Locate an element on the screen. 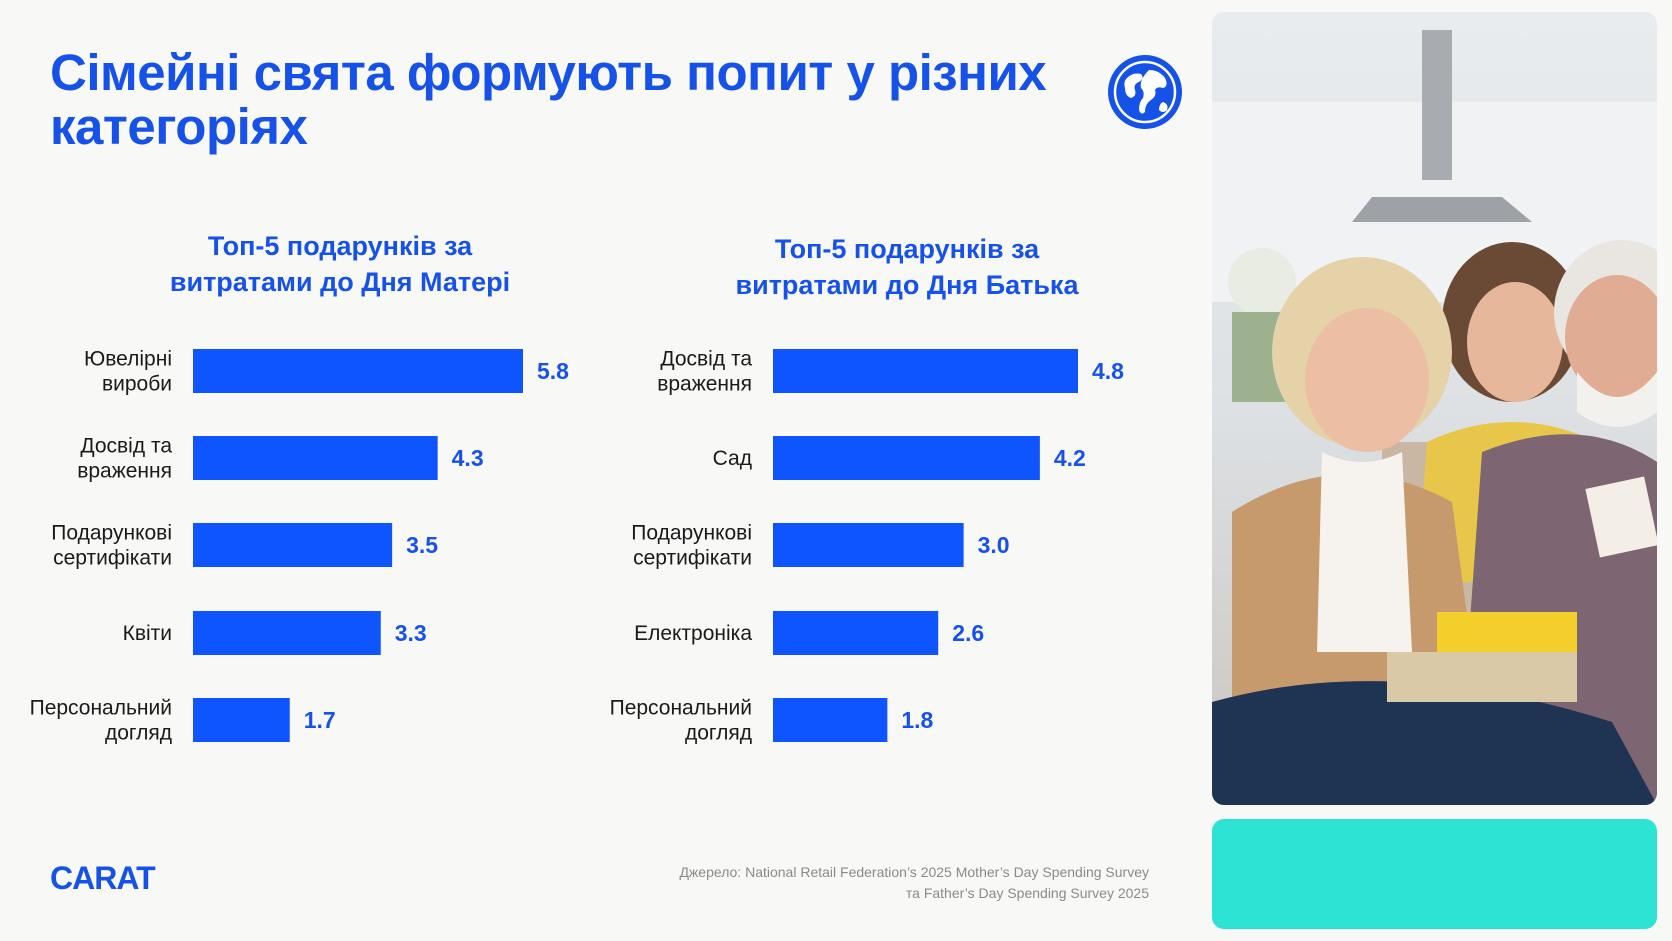  value-label-mothers-day-2: 4.3 is located at coordinates (468, 458).